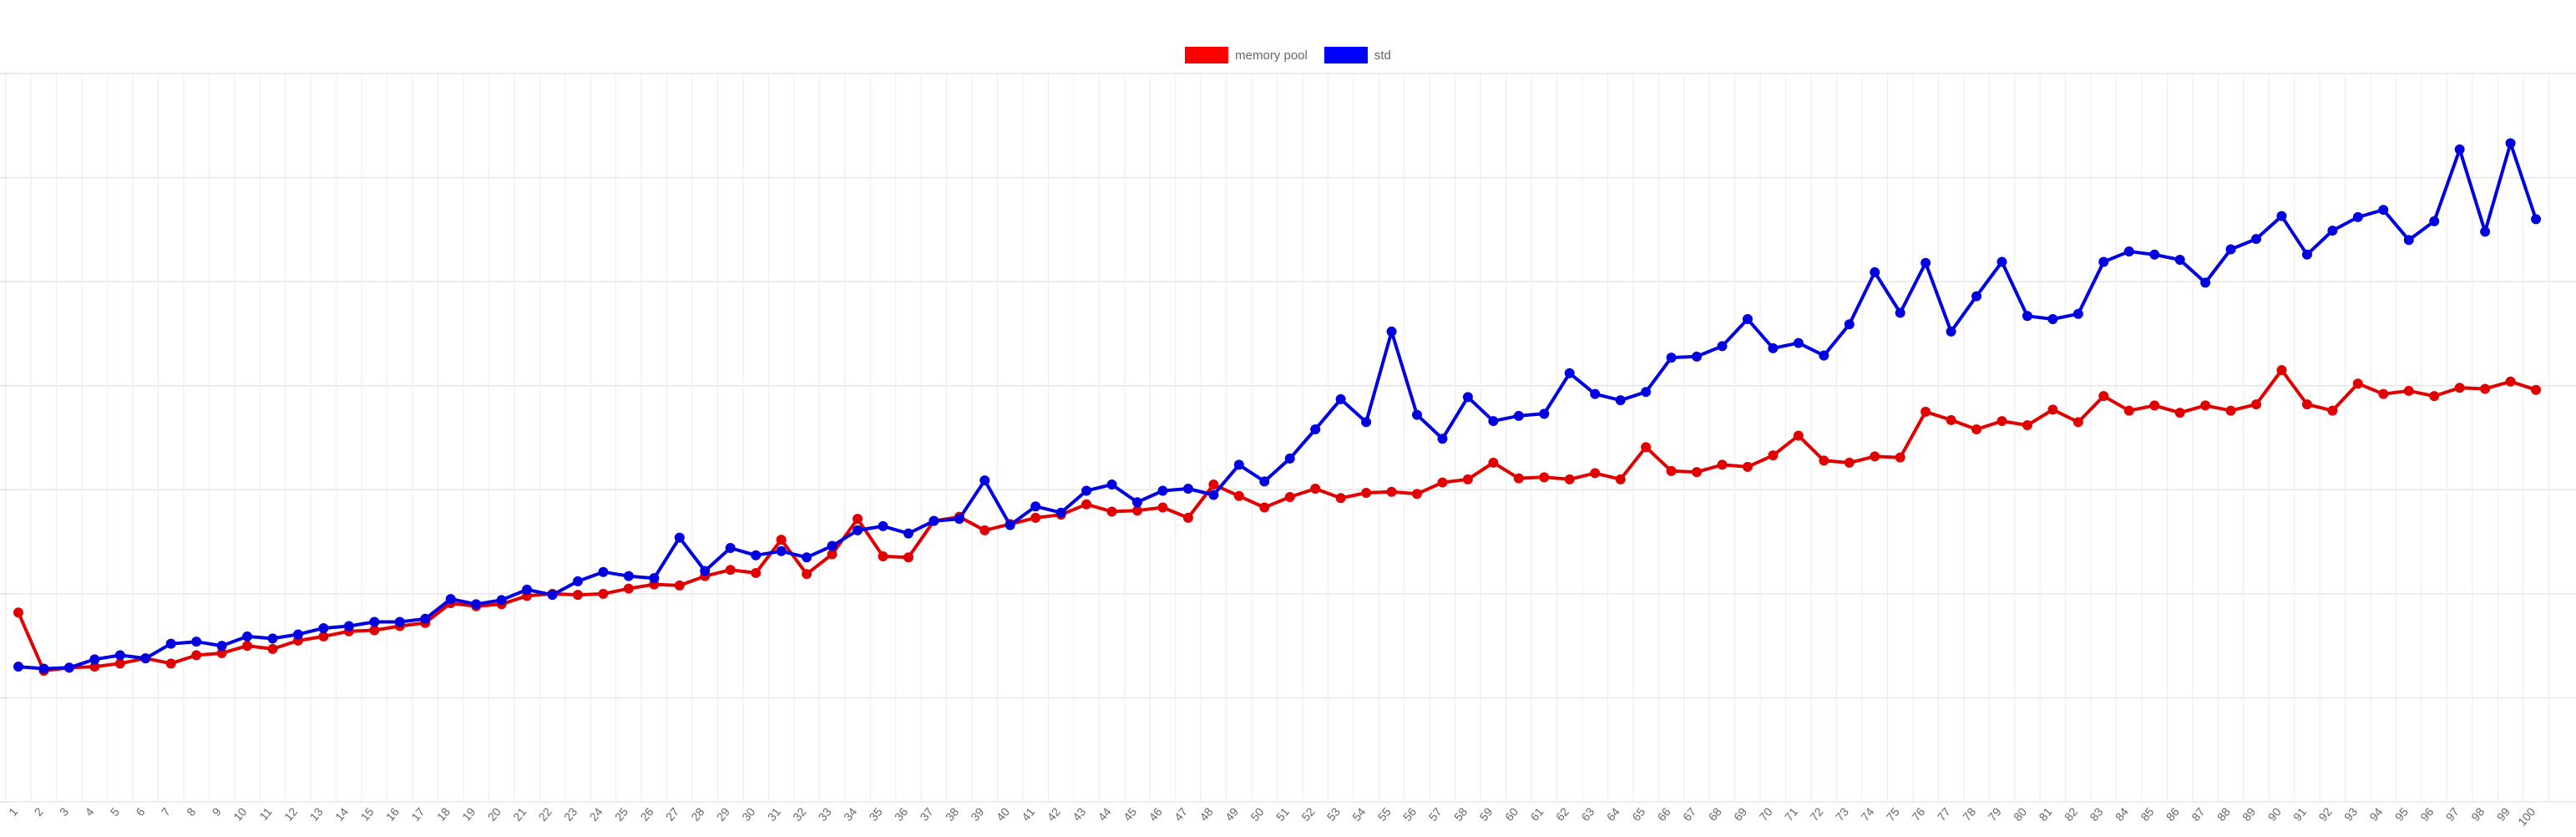  I want to click on x-tick-label: 4, so click(89, 811).